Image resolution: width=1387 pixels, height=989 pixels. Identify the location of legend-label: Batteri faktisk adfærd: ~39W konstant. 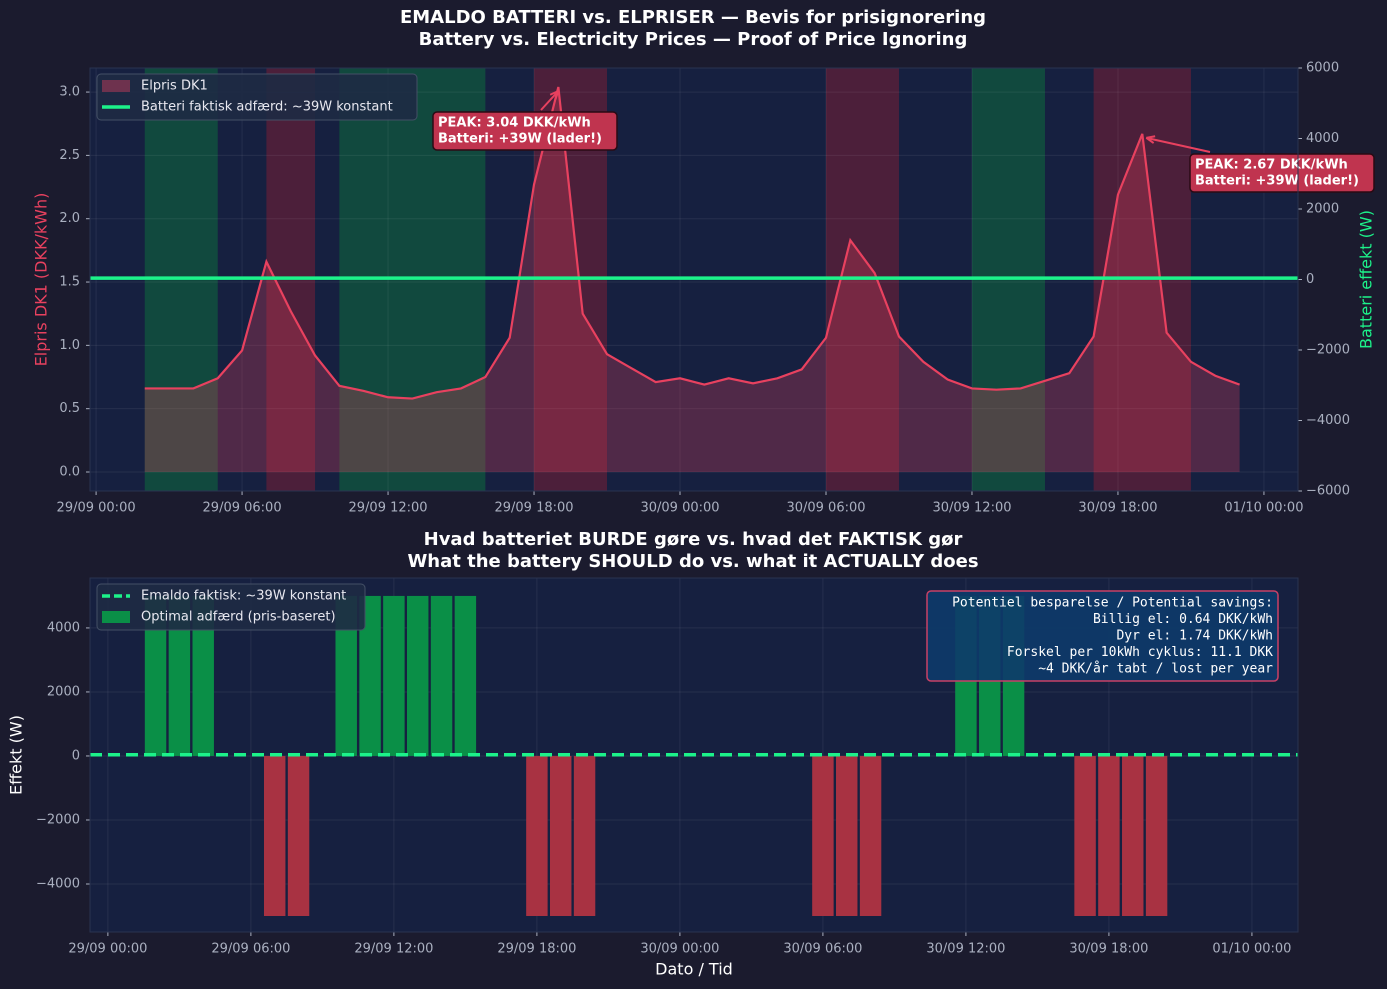
(267, 107).